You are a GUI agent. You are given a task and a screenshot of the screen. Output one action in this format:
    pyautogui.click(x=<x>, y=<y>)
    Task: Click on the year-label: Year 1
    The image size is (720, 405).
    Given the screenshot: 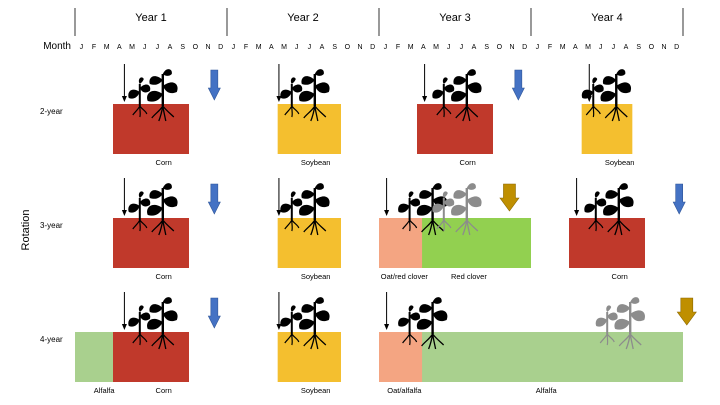 What is the action you would take?
    pyautogui.click(x=150, y=18)
    